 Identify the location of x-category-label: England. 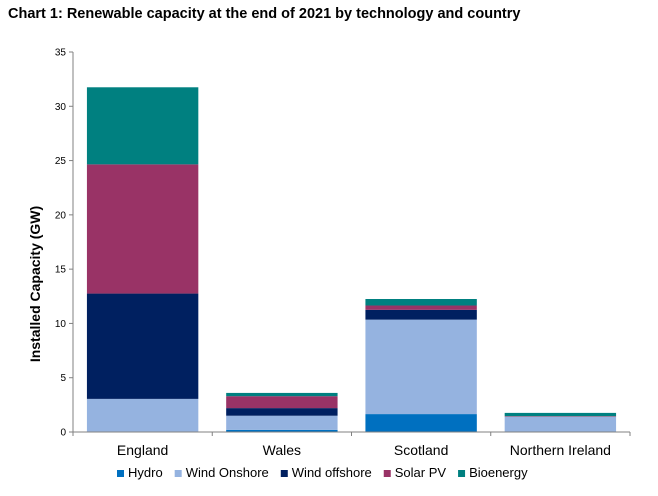
(142, 450).